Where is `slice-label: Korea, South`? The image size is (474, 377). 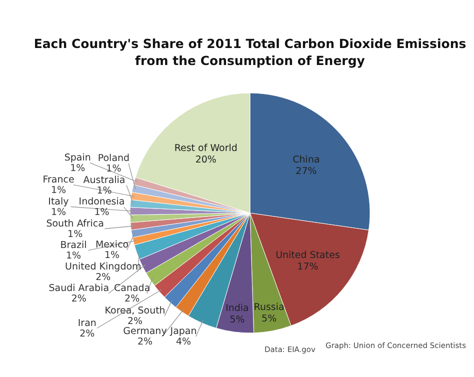
slice-label: Korea, South is located at coordinates (135, 310).